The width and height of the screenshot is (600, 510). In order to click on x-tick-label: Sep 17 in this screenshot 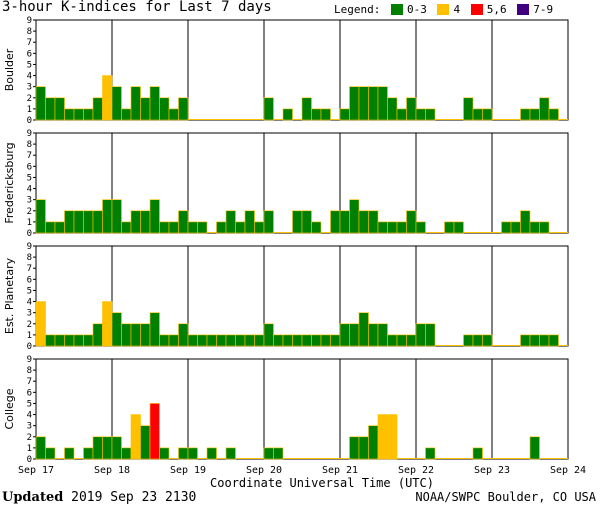, I will do `click(36, 470)`.